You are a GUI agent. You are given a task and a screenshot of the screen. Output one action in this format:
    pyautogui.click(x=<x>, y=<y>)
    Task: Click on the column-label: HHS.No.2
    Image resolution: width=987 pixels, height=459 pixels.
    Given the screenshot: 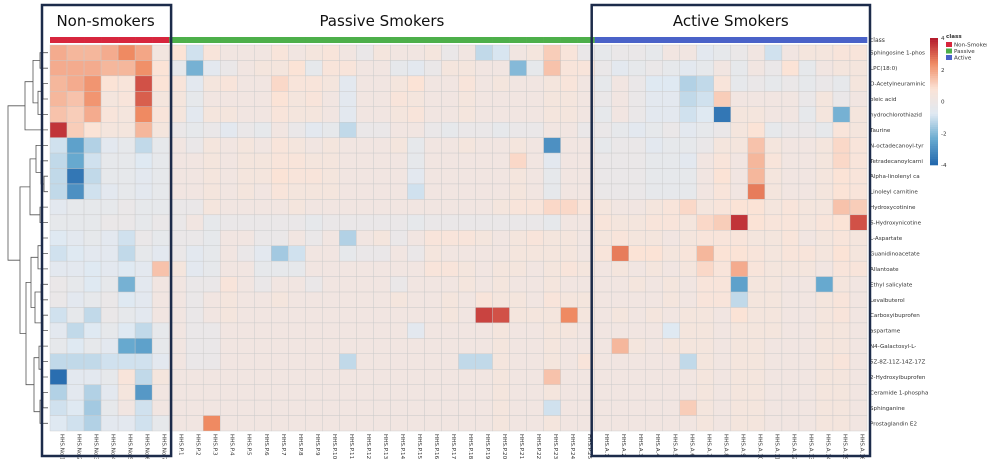 What is the action you would take?
    pyautogui.click(x=79, y=446)
    